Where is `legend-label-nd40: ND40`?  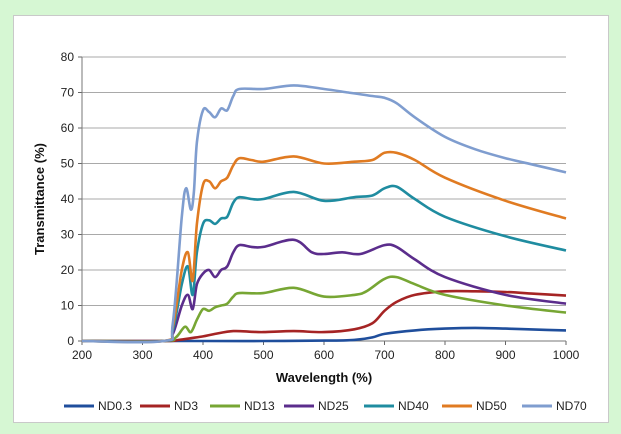
legend-label-nd40: ND40 is located at coordinates (413, 406).